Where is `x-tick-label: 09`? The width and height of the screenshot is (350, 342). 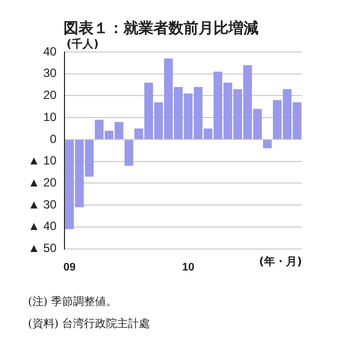 x-tick-label: 09 is located at coordinates (69, 267).